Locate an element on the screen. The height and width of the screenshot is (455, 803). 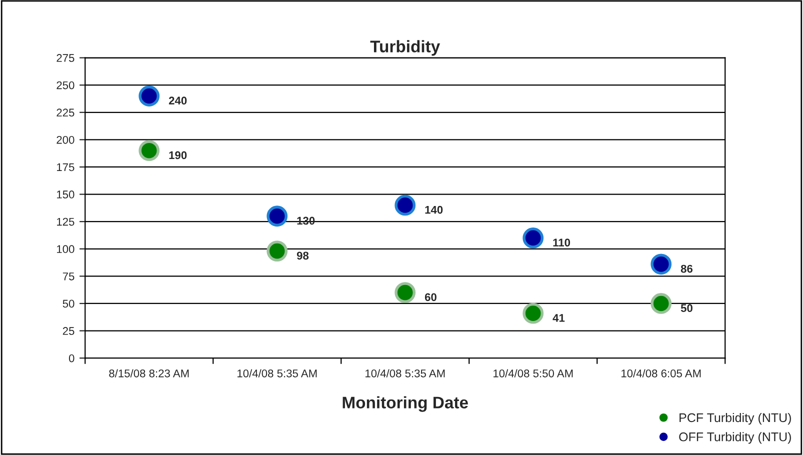
y-tick-label: 150 is located at coordinates (65, 194).